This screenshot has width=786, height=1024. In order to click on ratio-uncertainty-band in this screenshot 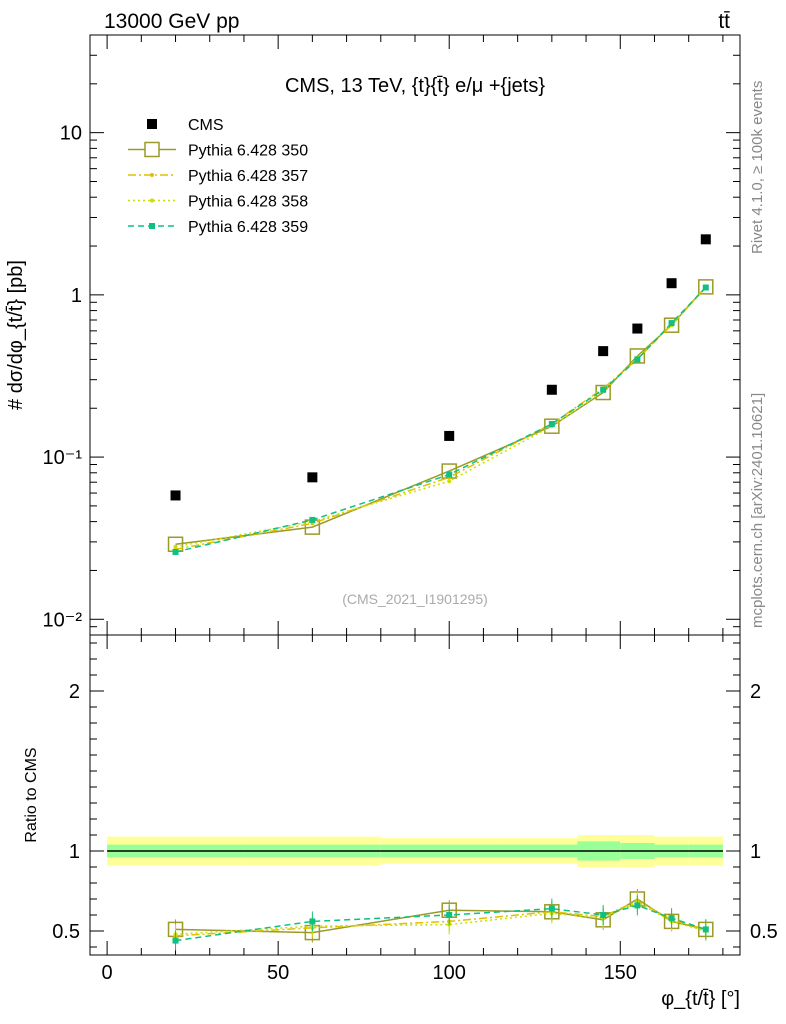, I will do `click(415, 851)`.